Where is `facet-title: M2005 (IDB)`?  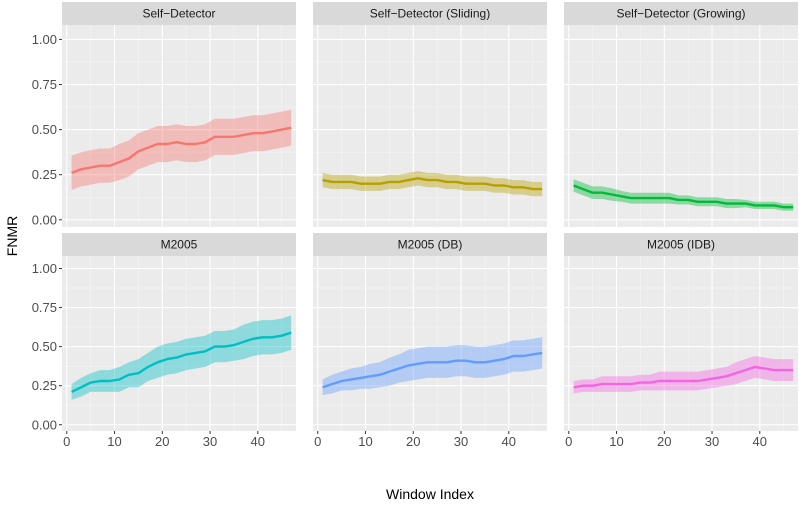 facet-title: M2005 (IDB) is located at coordinates (681, 245).